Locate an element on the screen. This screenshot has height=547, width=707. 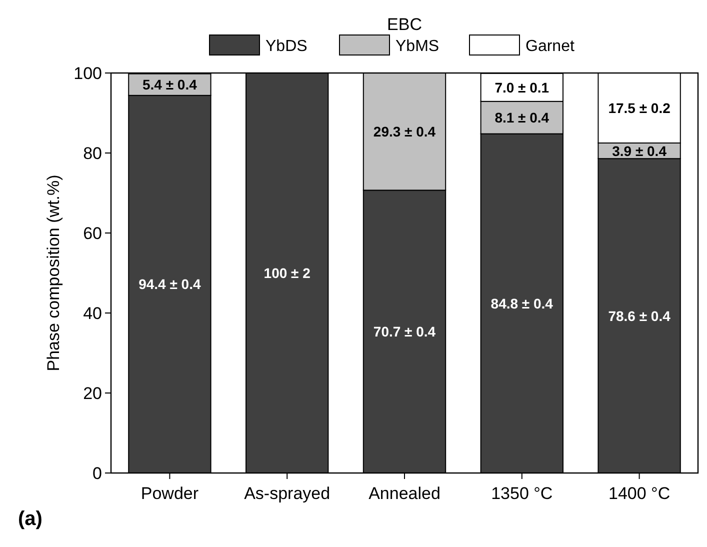
data-label: 100 ± 2 is located at coordinates (287, 273).